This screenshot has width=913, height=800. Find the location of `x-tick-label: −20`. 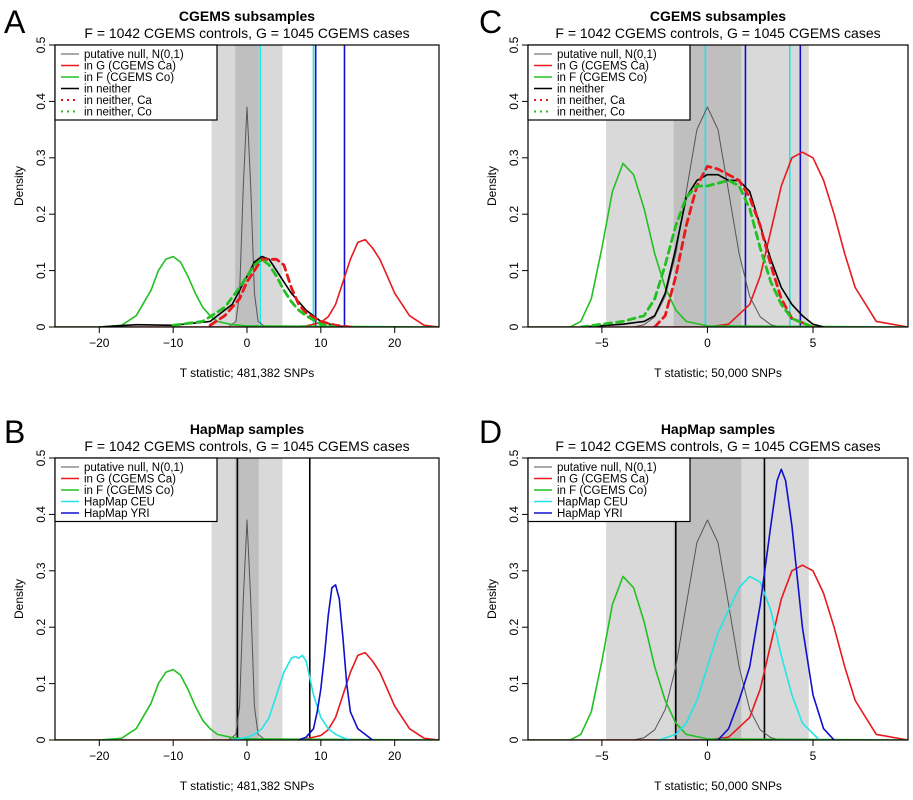

x-tick-label: −20 is located at coordinates (99, 343).